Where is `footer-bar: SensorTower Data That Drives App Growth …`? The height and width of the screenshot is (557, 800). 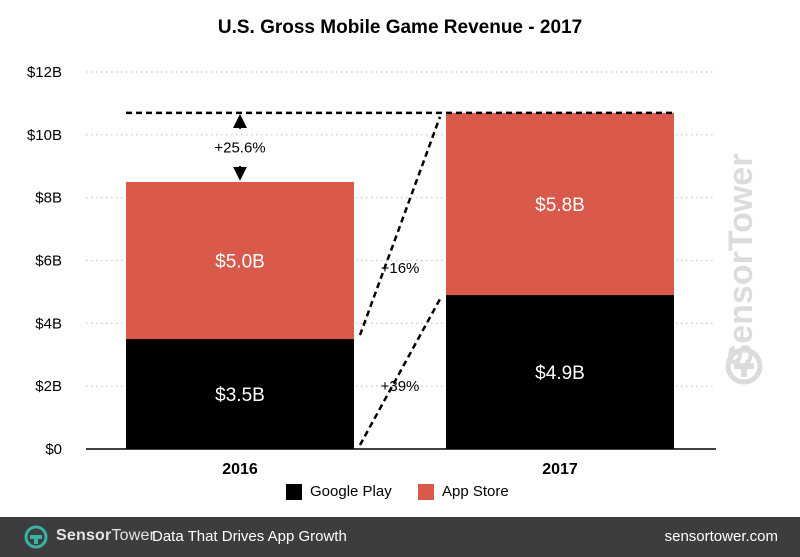
footer-bar: SensorTower Data That Drives App Growth … is located at coordinates (400, 537).